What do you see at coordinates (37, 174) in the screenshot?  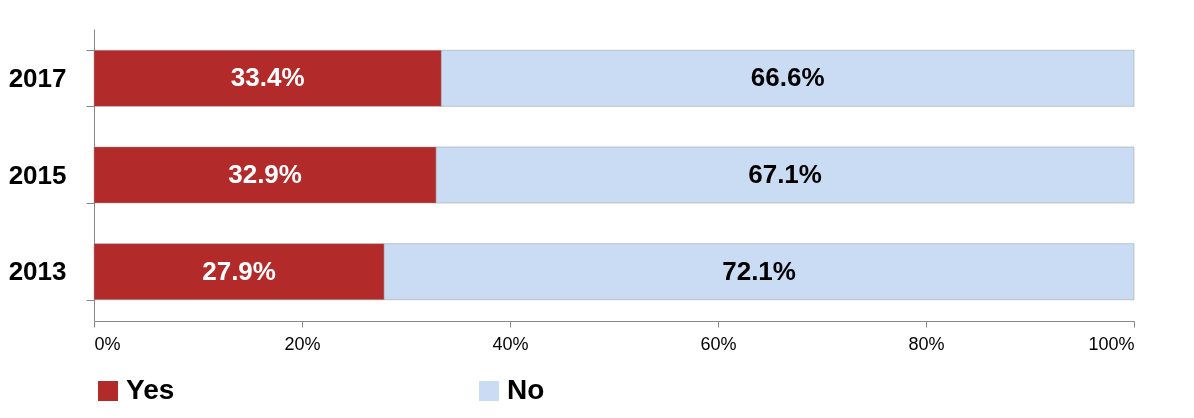 I see `y-tick-label: 2015` at bounding box center [37, 174].